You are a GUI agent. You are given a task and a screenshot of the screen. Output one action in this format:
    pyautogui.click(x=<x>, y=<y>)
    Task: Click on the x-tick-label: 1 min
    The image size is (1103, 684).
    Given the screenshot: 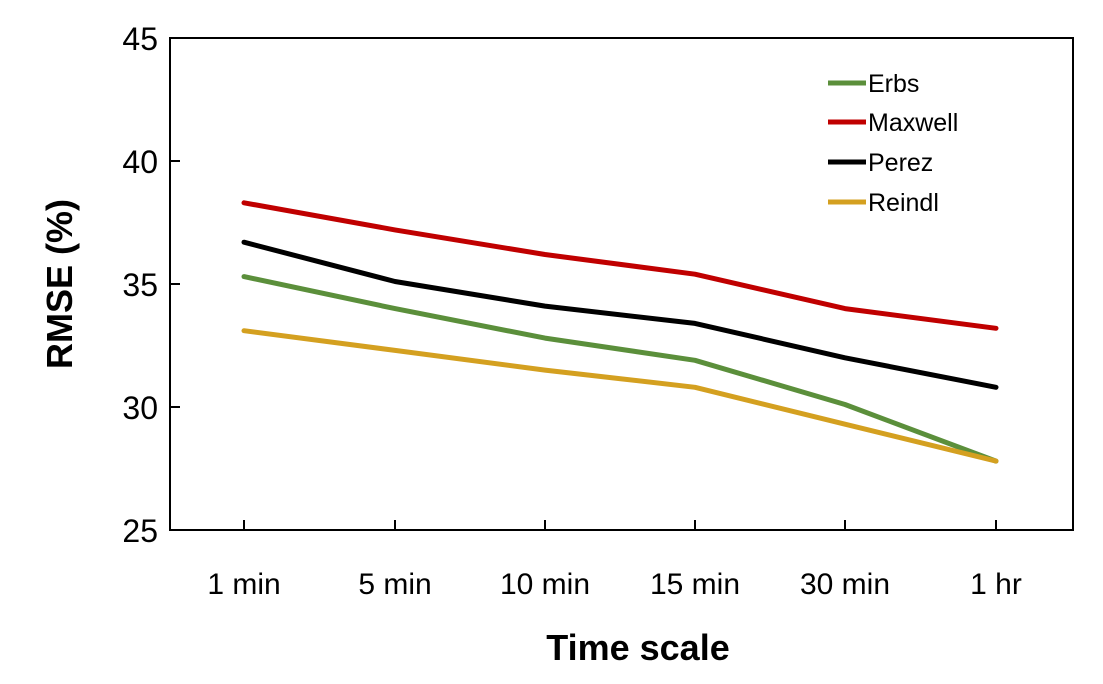 What is the action you would take?
    pyautogui.click(x=243, y=584)
    